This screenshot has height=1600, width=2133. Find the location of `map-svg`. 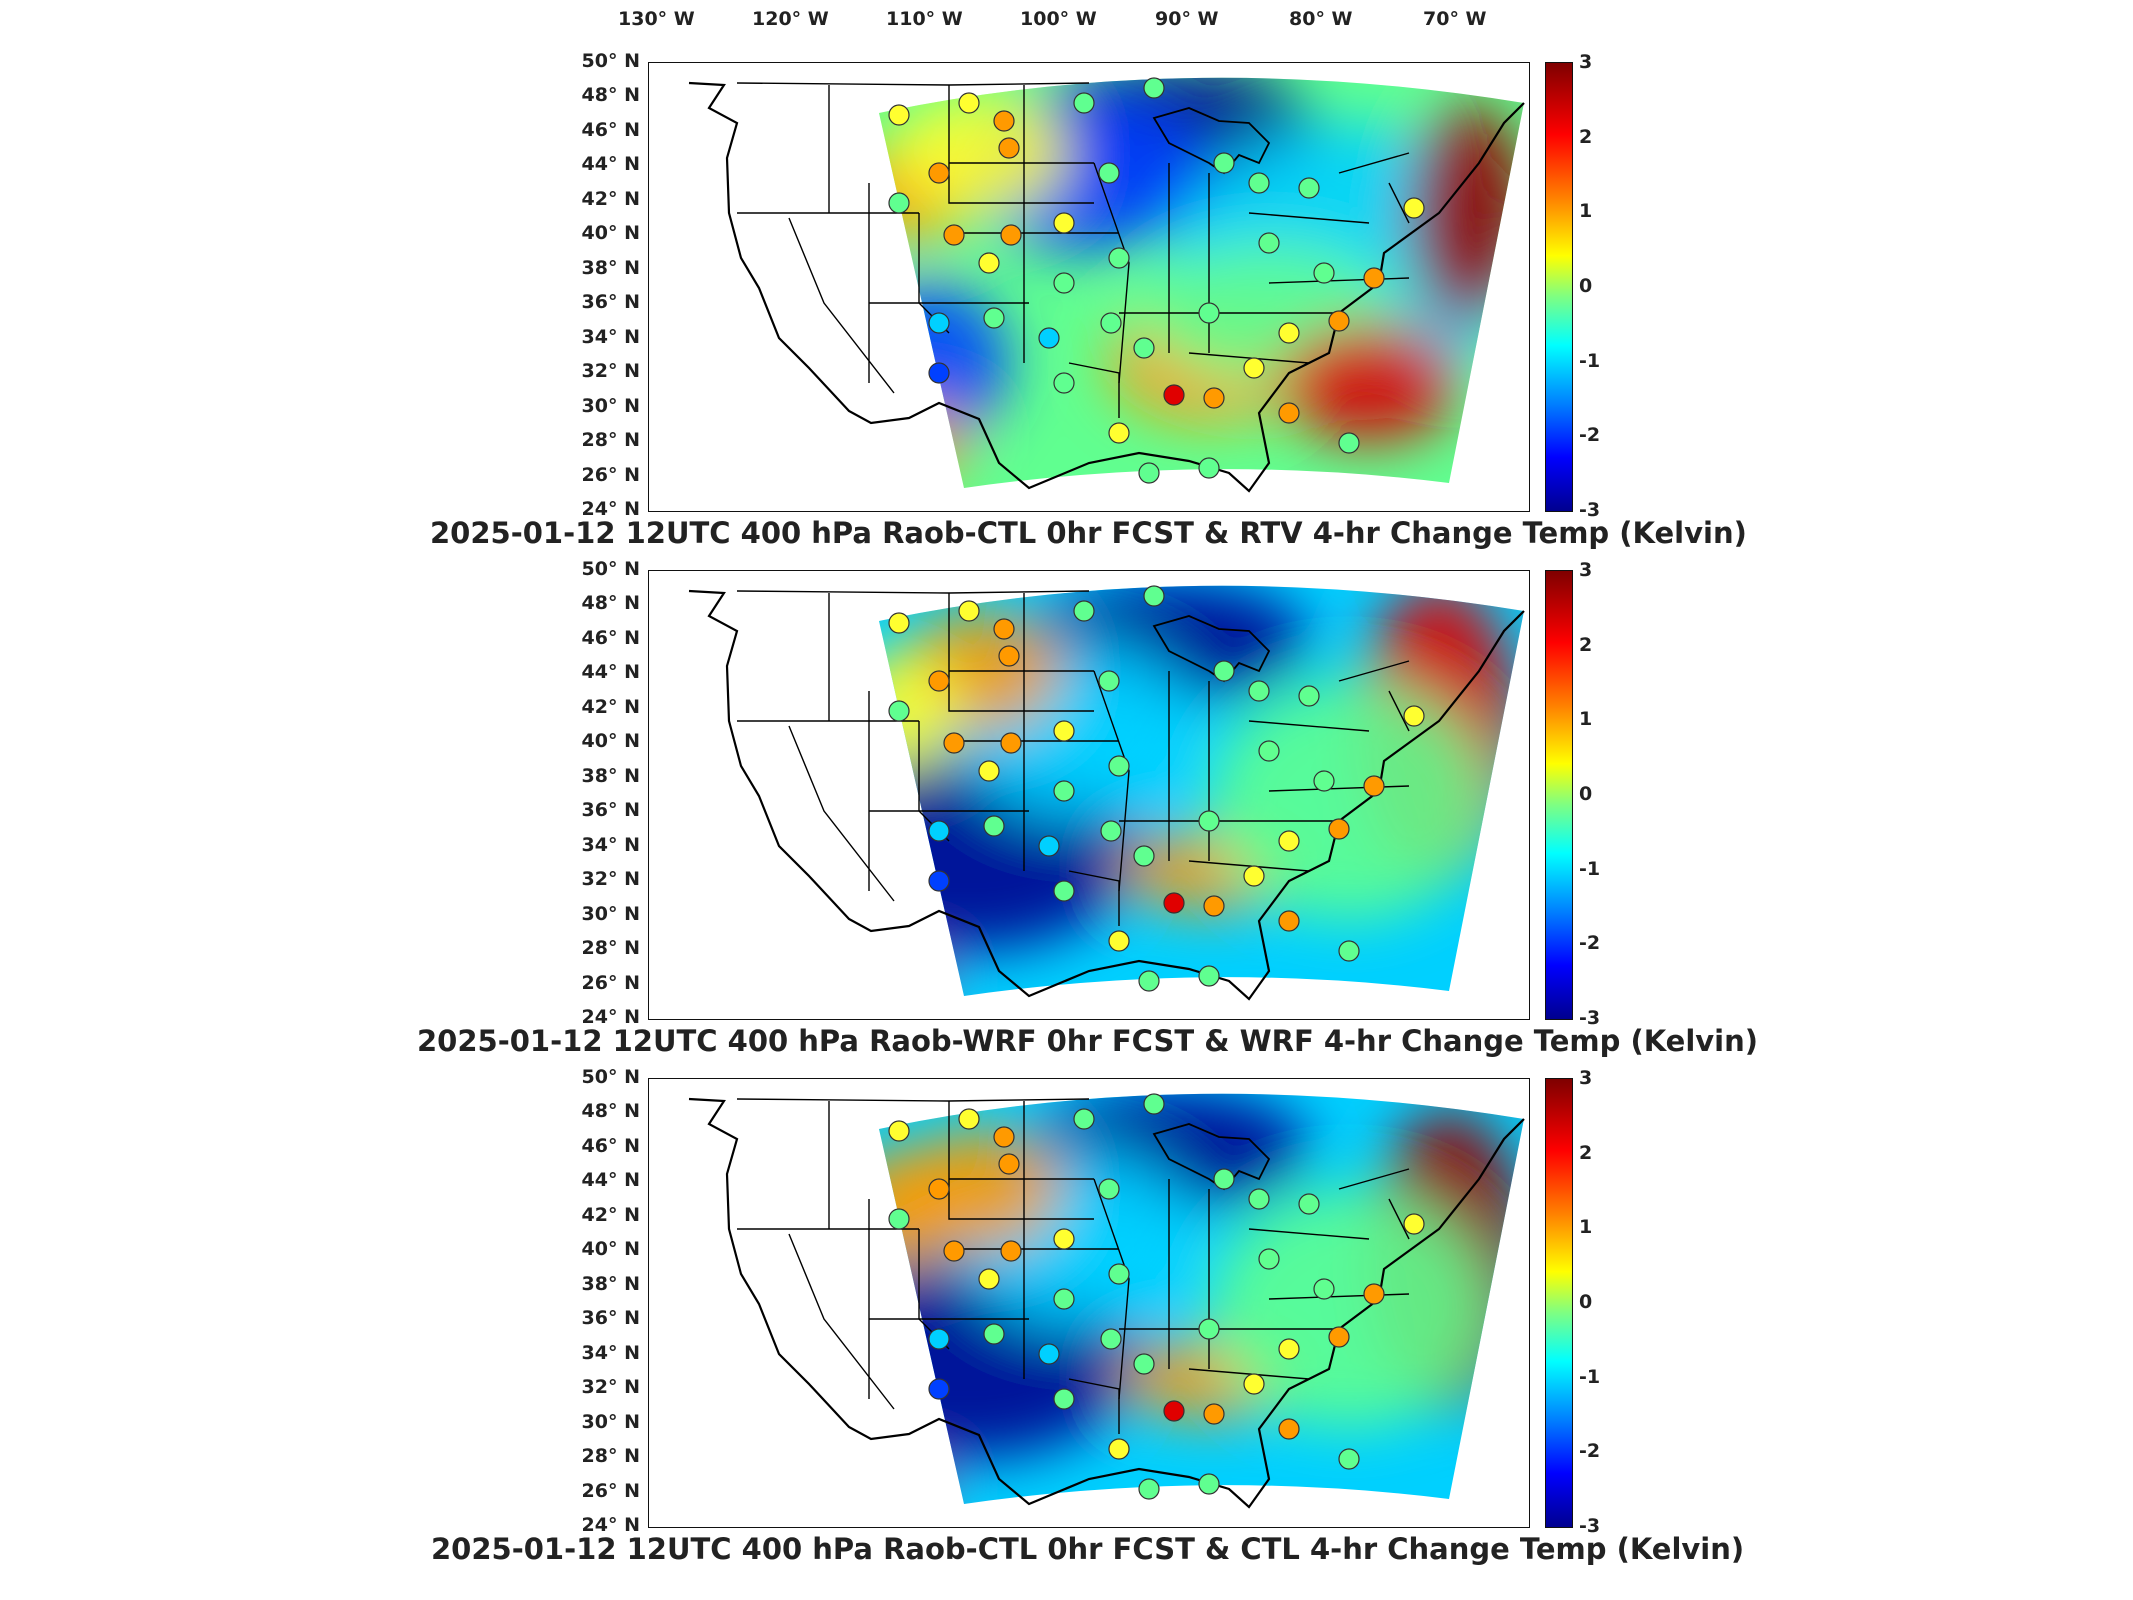

map-svg is located at coordinates (1106, 793).